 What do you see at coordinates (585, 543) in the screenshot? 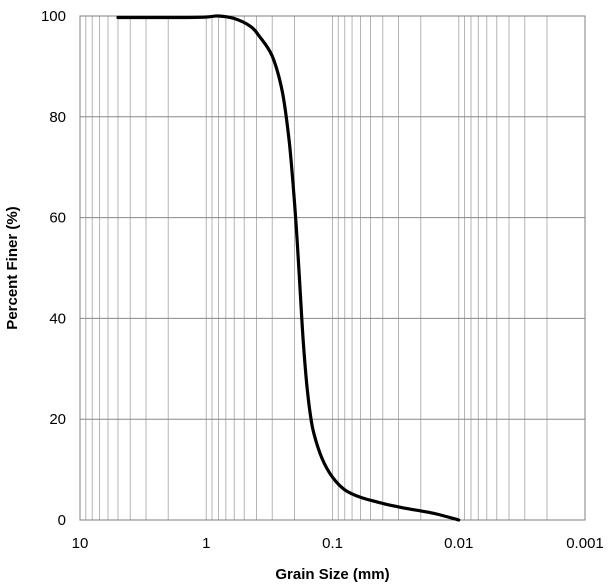
I see `x-tick-label: 0.001` at bounding box center [585, 543].